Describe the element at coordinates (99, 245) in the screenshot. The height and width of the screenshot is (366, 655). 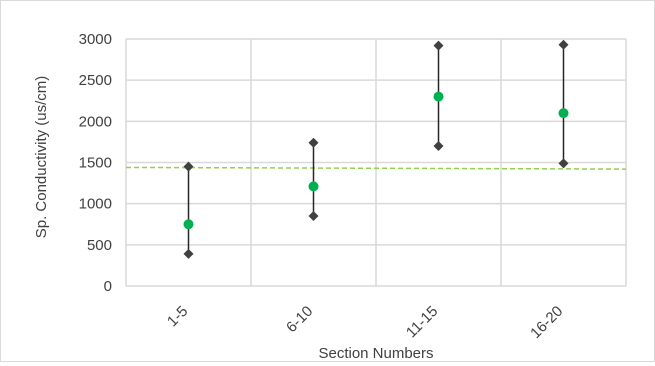
I see `y-tick-label: 500` at that location.